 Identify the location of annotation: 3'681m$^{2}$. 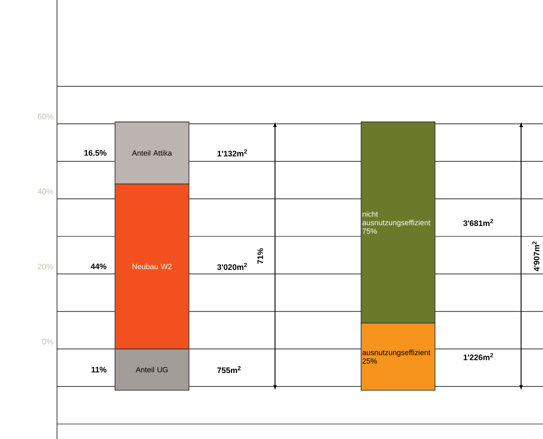
(478, 222).